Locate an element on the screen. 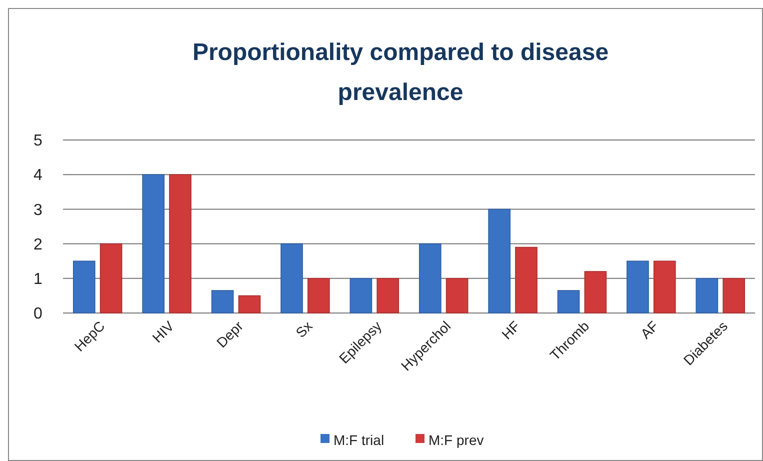  y-tick-label: 1 is located at coordinates (38, 279).